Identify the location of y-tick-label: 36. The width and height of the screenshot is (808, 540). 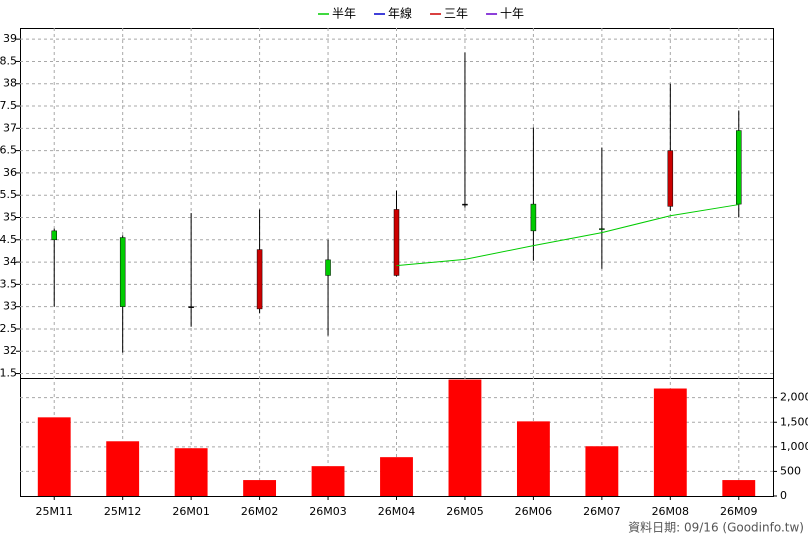
(10, 172).